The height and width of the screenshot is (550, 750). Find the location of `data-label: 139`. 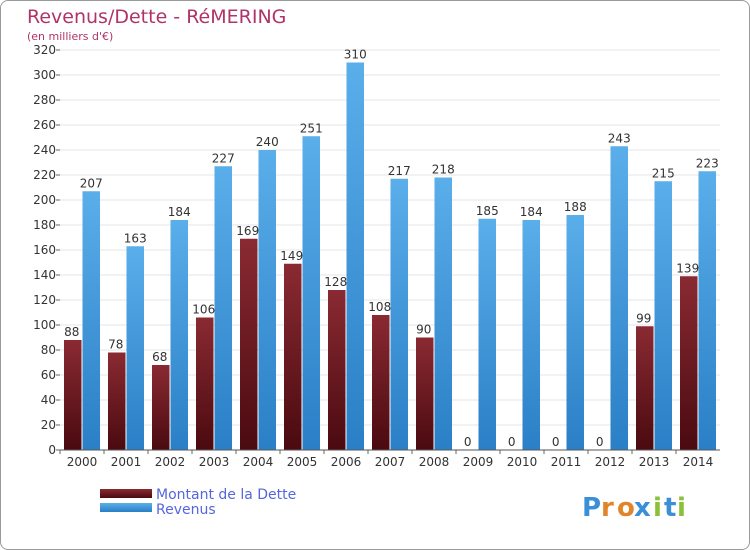

data-label: 139 is located at coordinates (687, 268).